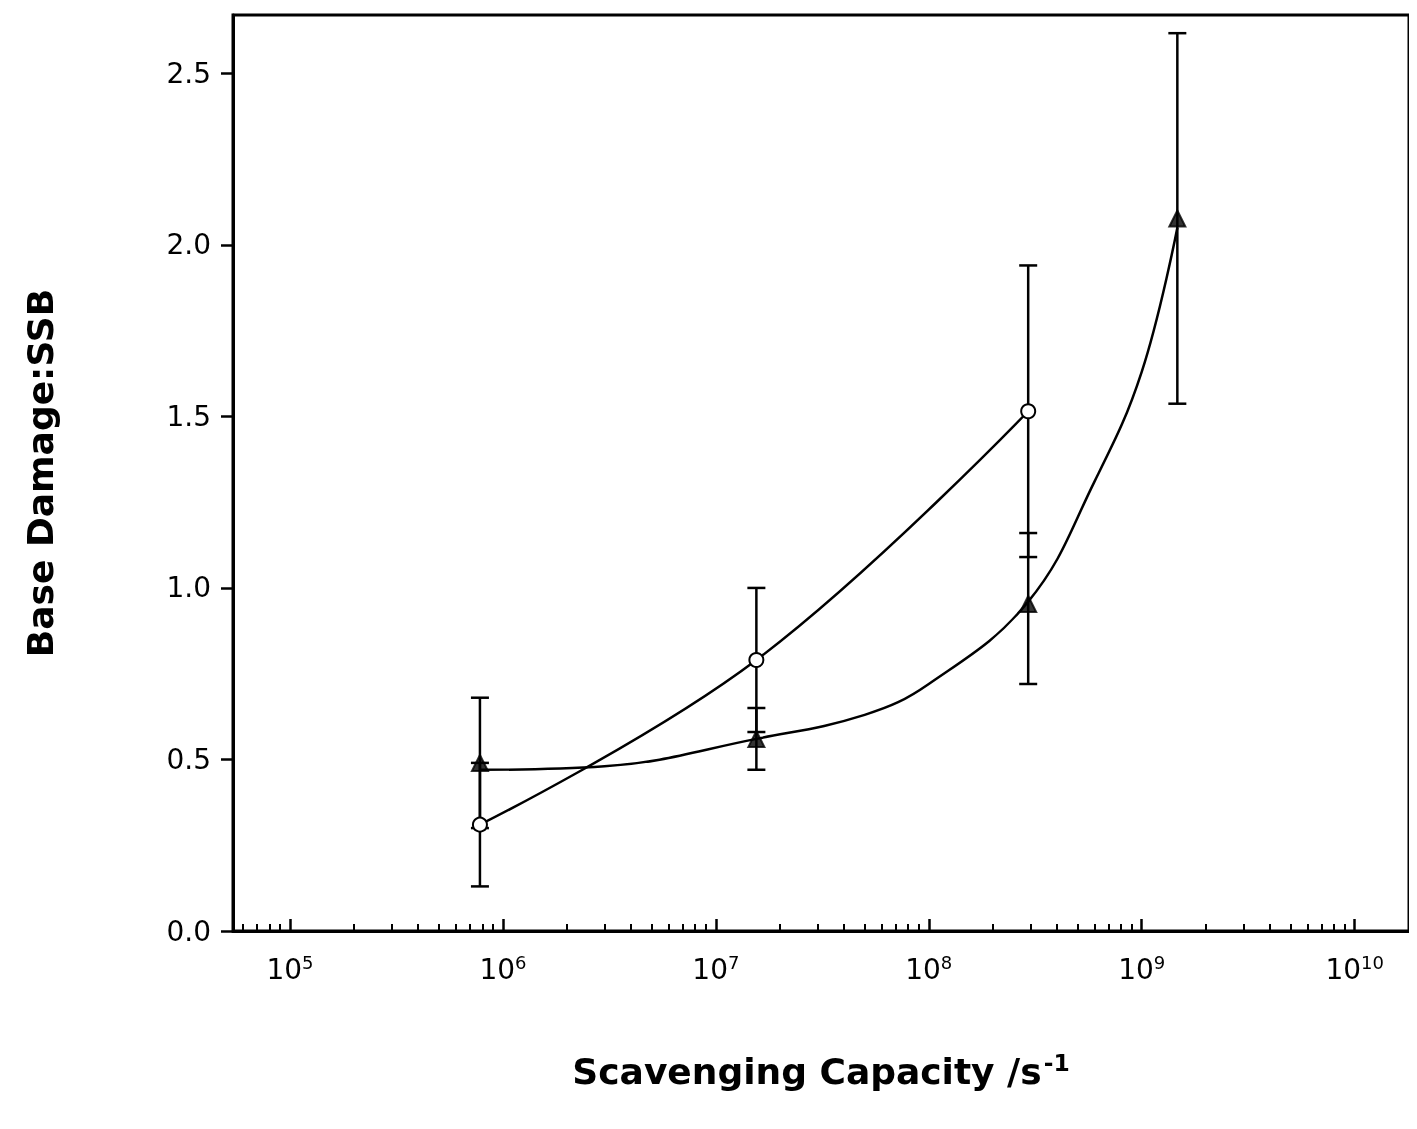  What do you see at coordinates (40, 473) in the screenshot?
I see `y-axis-title: Base Damage:SSB` at bounding box center [40, 473].